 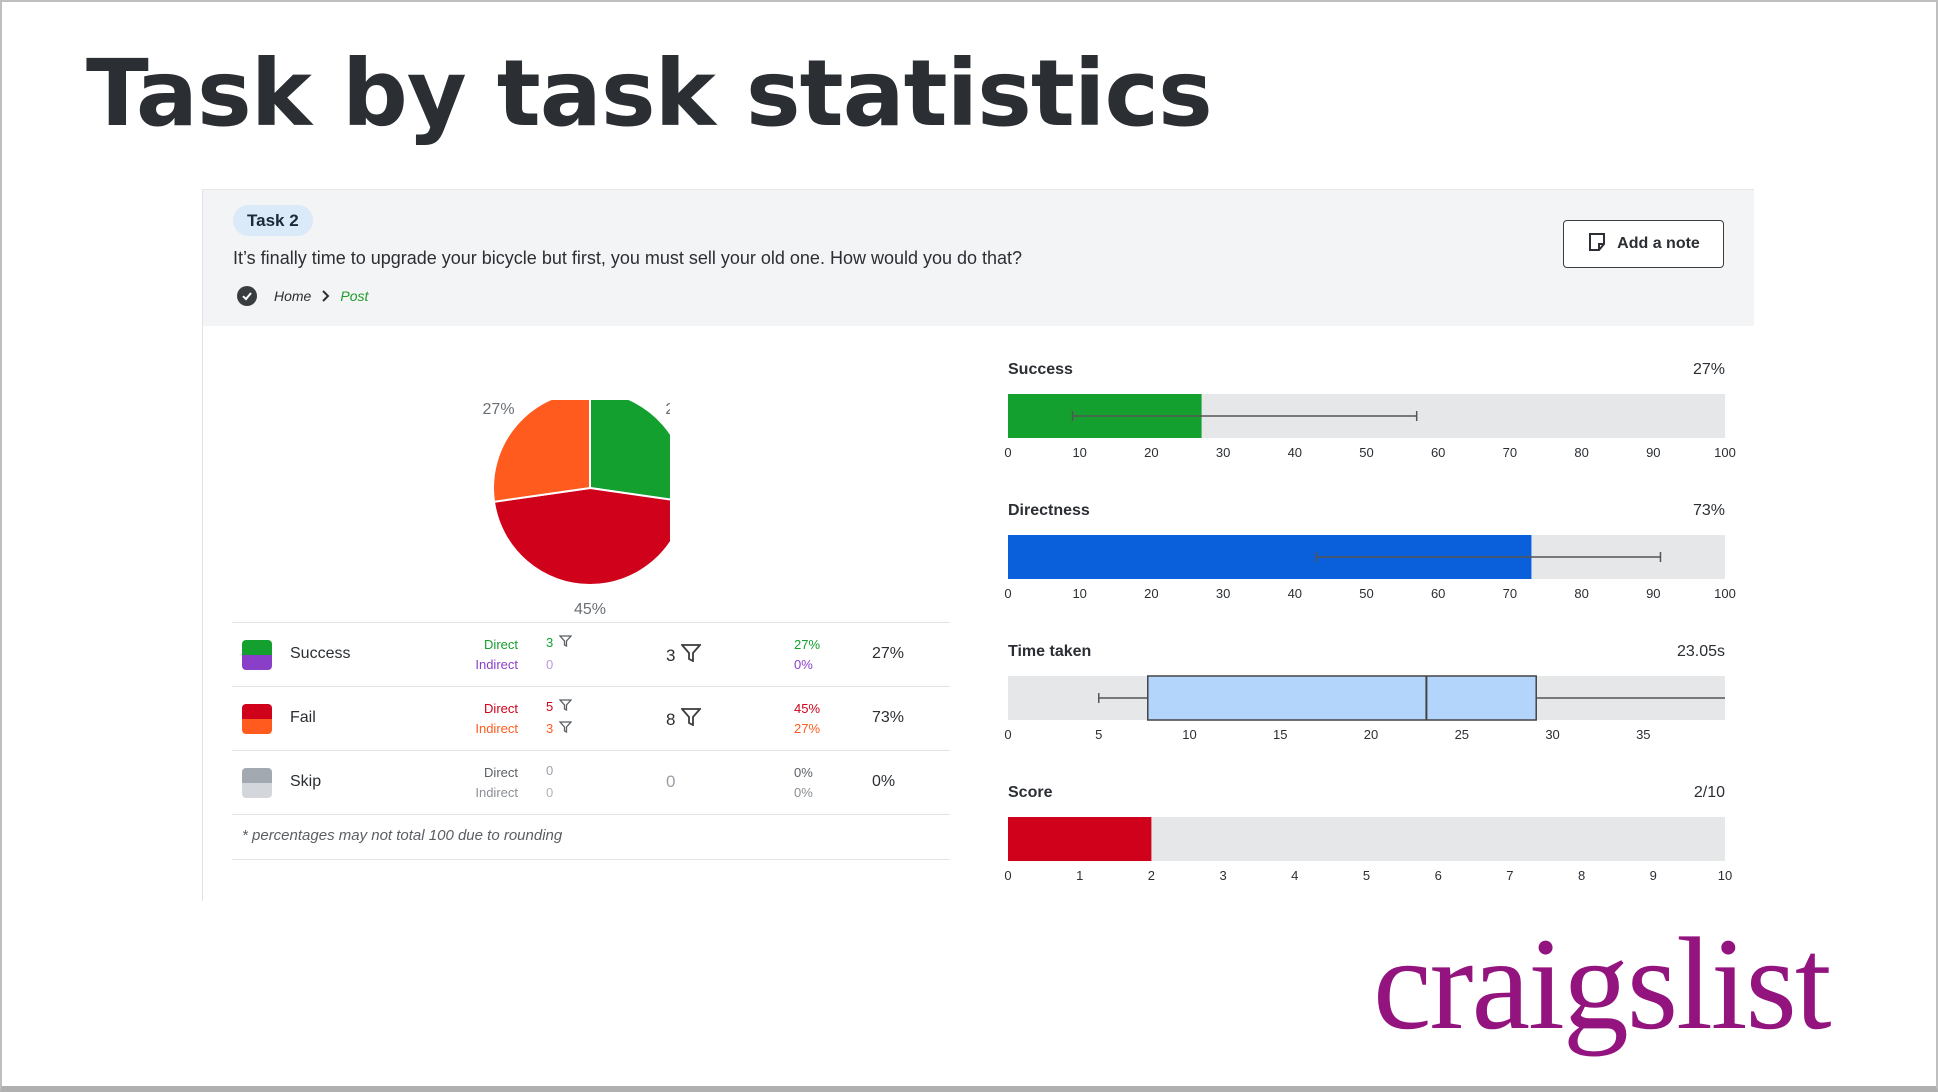 What do you see at coordinates (1709, 792) in the screenshot?
I see `metric-value: 2/10` at bounding box center [1709, 792].